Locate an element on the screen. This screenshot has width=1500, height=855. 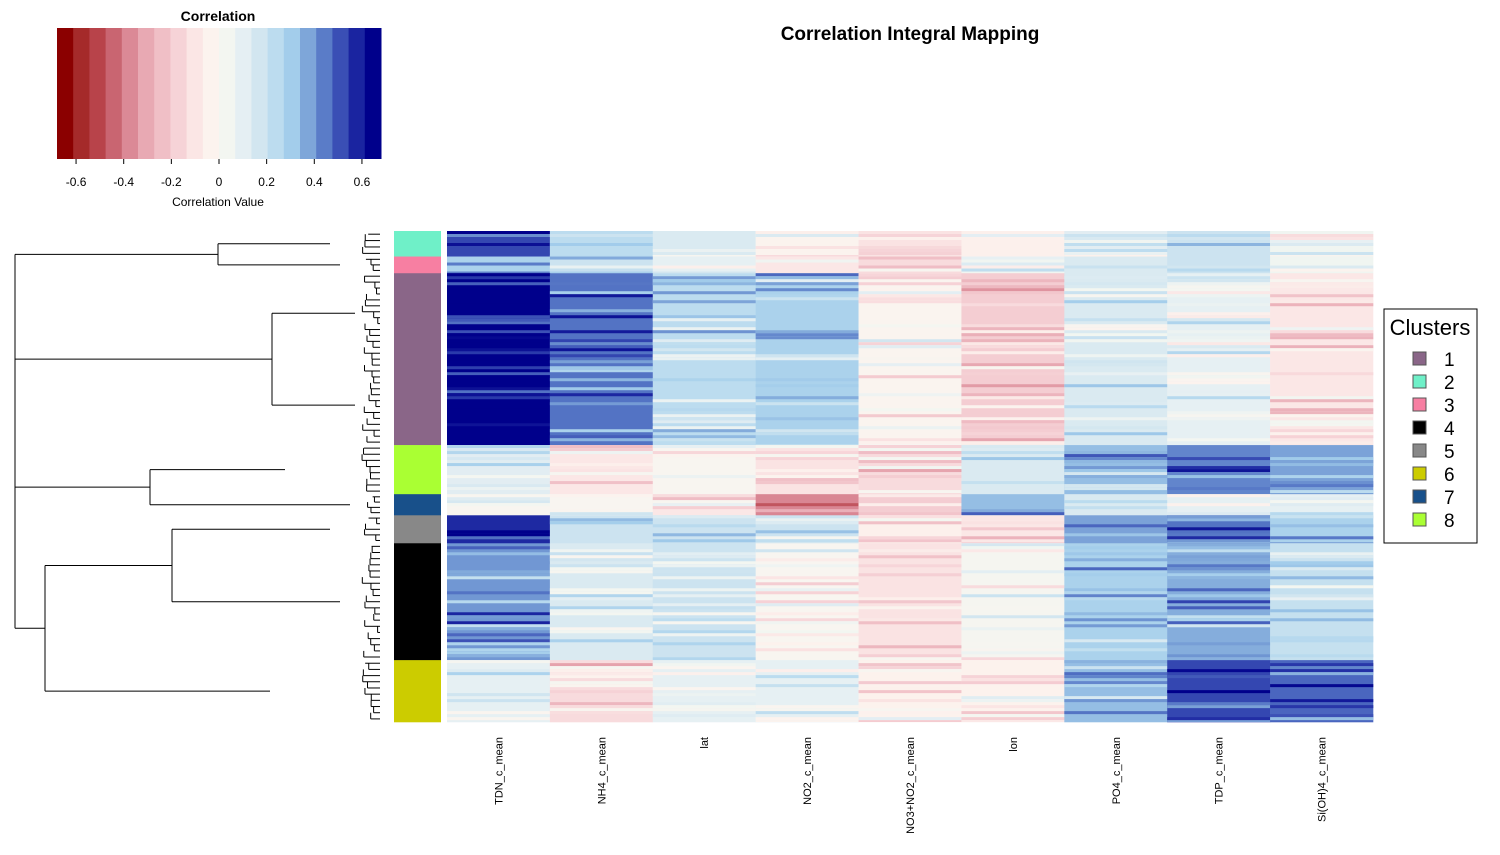
row-dendrogram is located at coordinates (197, 476).